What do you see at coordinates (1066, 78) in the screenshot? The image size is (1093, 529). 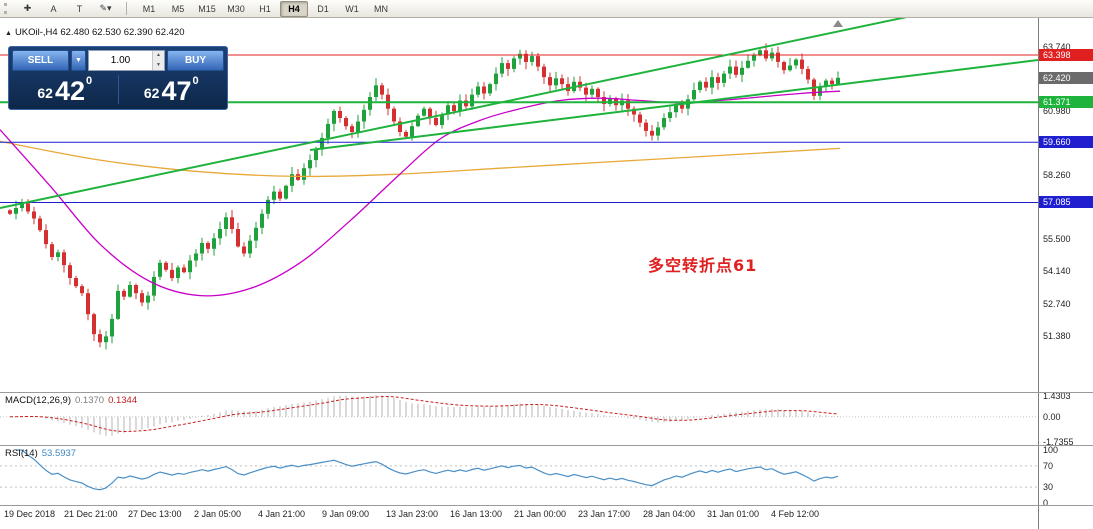 I see `price-badge: 62.420` at bounding box center [1066, 78].